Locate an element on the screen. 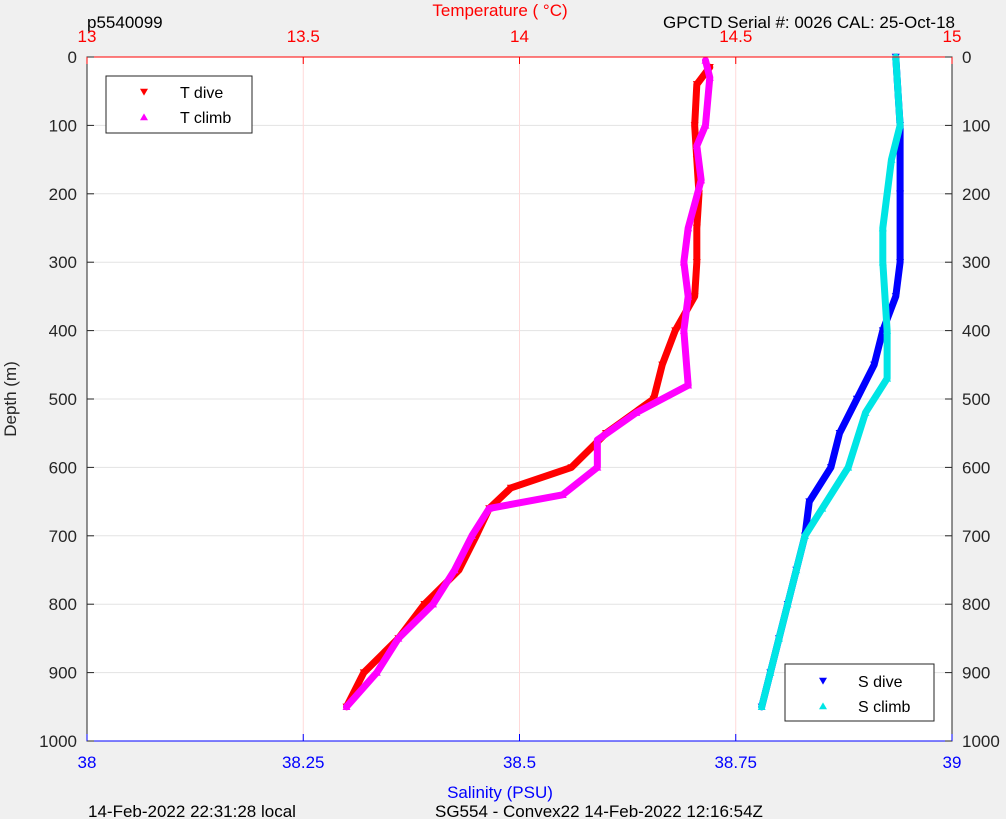 The image size is (1006, 819). top-tick-label: 15 is located at coordinates (952, 36).